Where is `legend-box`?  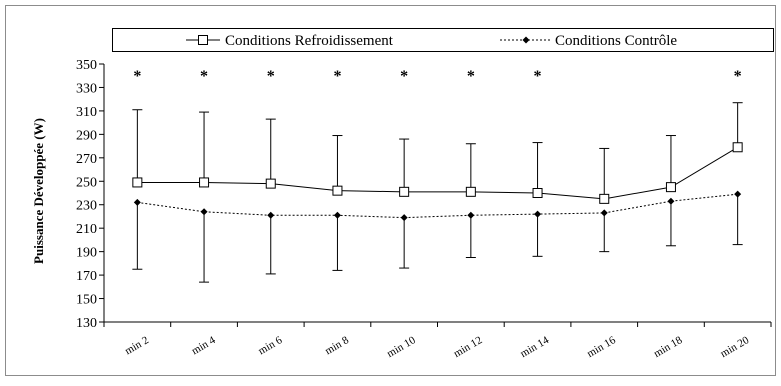
legend-box is located at coordinates (443, 40).